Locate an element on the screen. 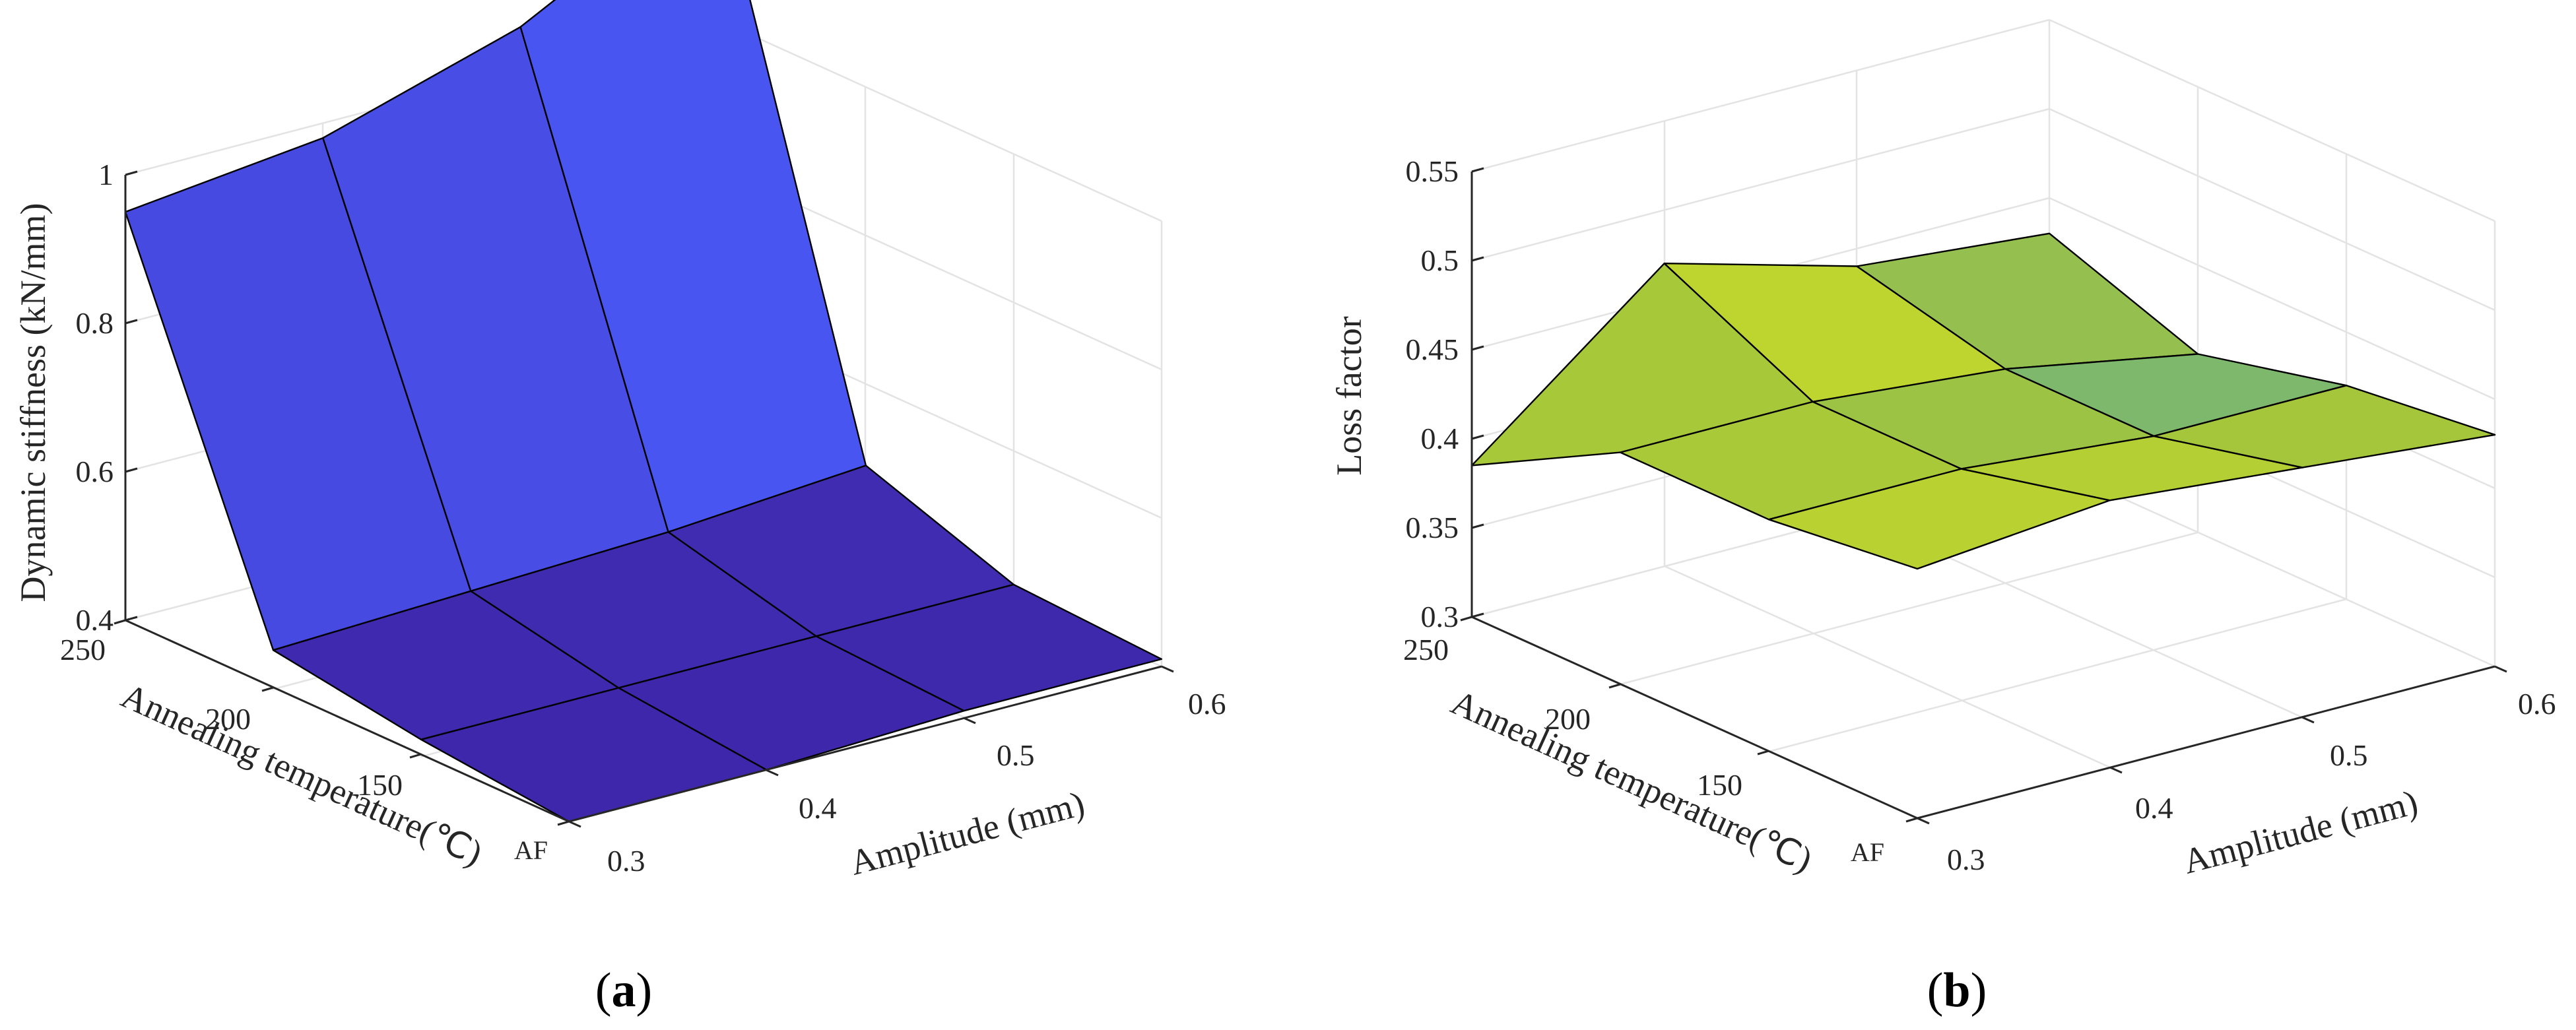 The height and width of the screenshot is (1030, 2576). panel-label-b: (b) is located at coordinates (1957, 990).